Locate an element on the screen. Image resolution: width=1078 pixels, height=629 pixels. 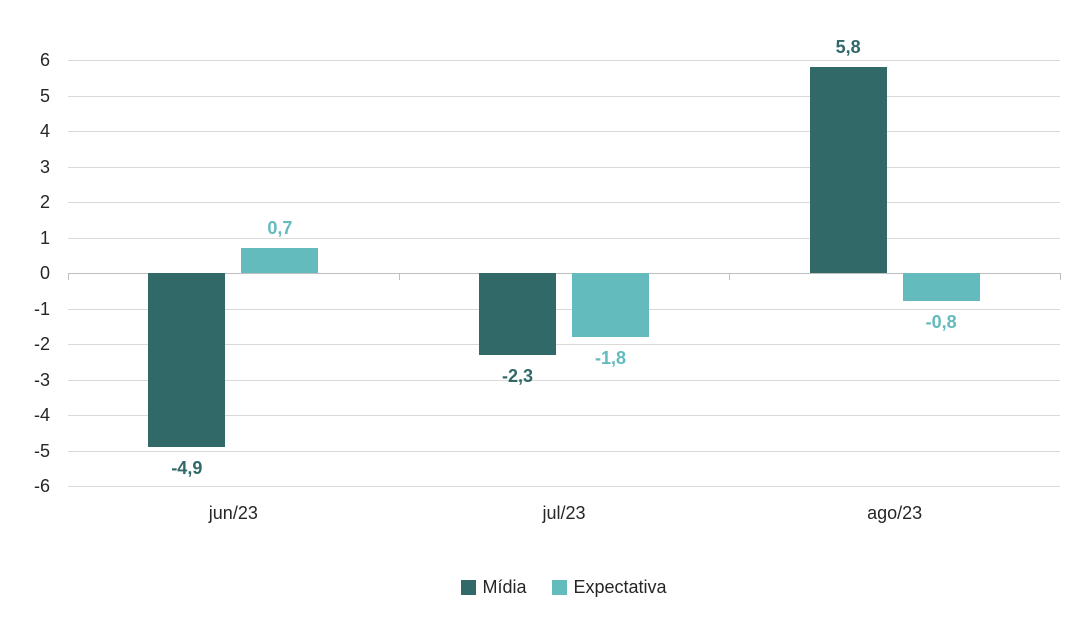
legend-item-expectativa: Expectativa is located at coordinates (609, 587).